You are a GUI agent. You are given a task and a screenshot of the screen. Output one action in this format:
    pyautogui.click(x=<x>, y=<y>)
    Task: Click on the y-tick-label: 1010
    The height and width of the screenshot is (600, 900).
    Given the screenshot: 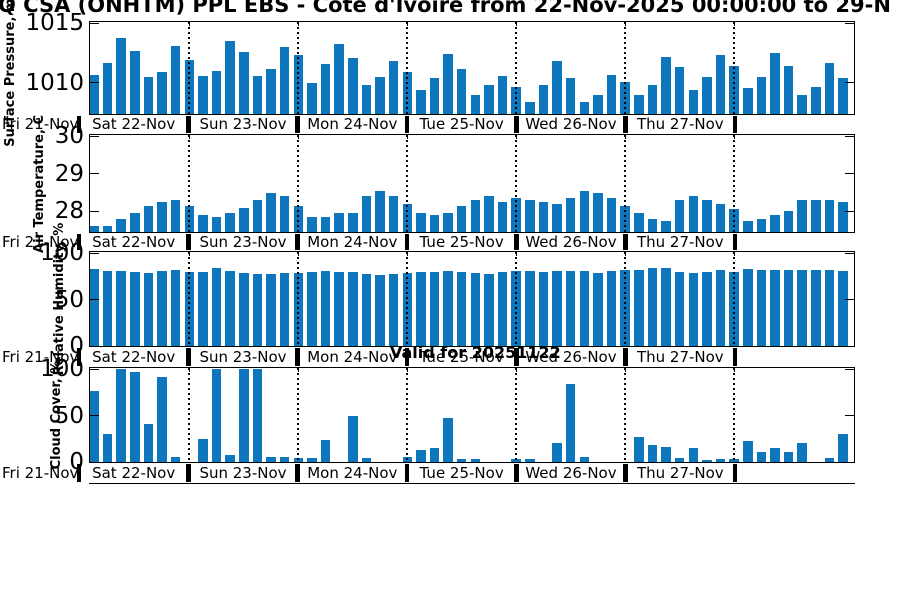 What is the action you would take?
    pyautogui.click(x=54, y=82)
    